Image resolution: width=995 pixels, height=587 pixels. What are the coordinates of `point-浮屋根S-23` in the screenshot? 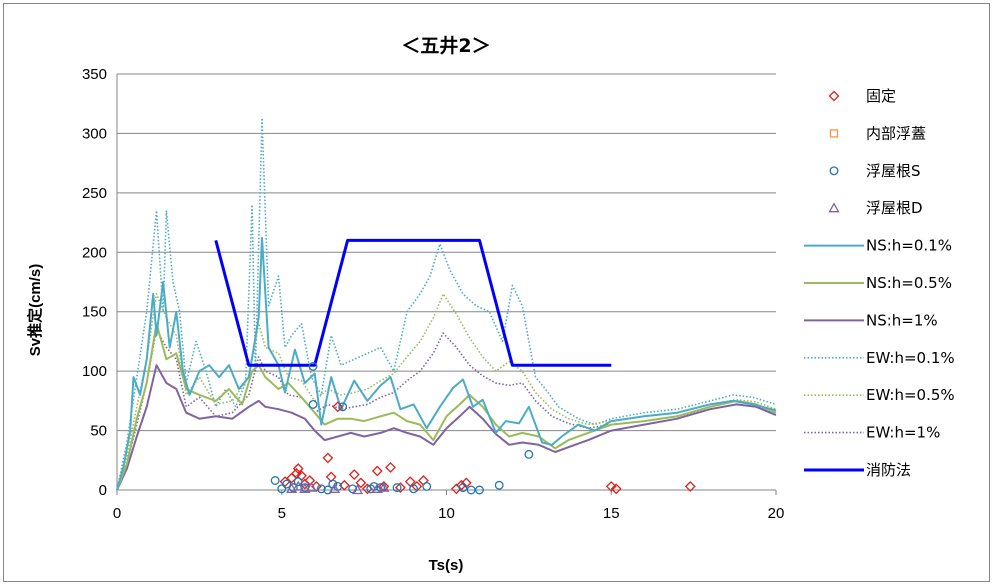 It's located at (499, 485).